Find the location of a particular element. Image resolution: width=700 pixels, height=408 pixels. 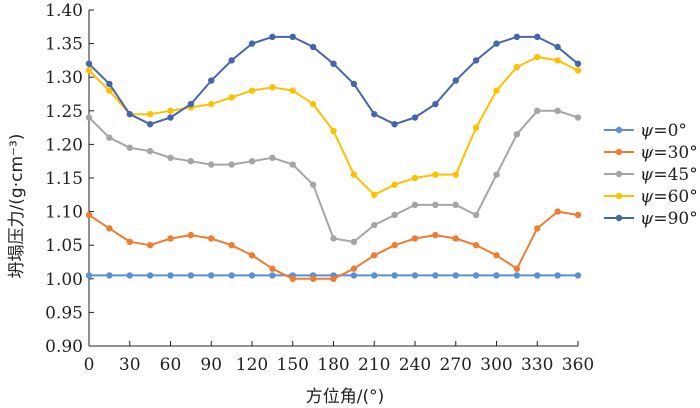

x-tick-label: 90 is located at coordinates (211, 365).